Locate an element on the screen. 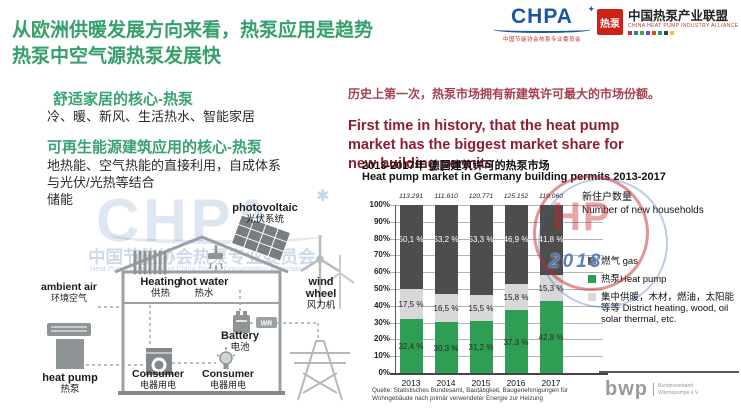  legend-item: 燃气 gas is located at coordinates (662, 261).